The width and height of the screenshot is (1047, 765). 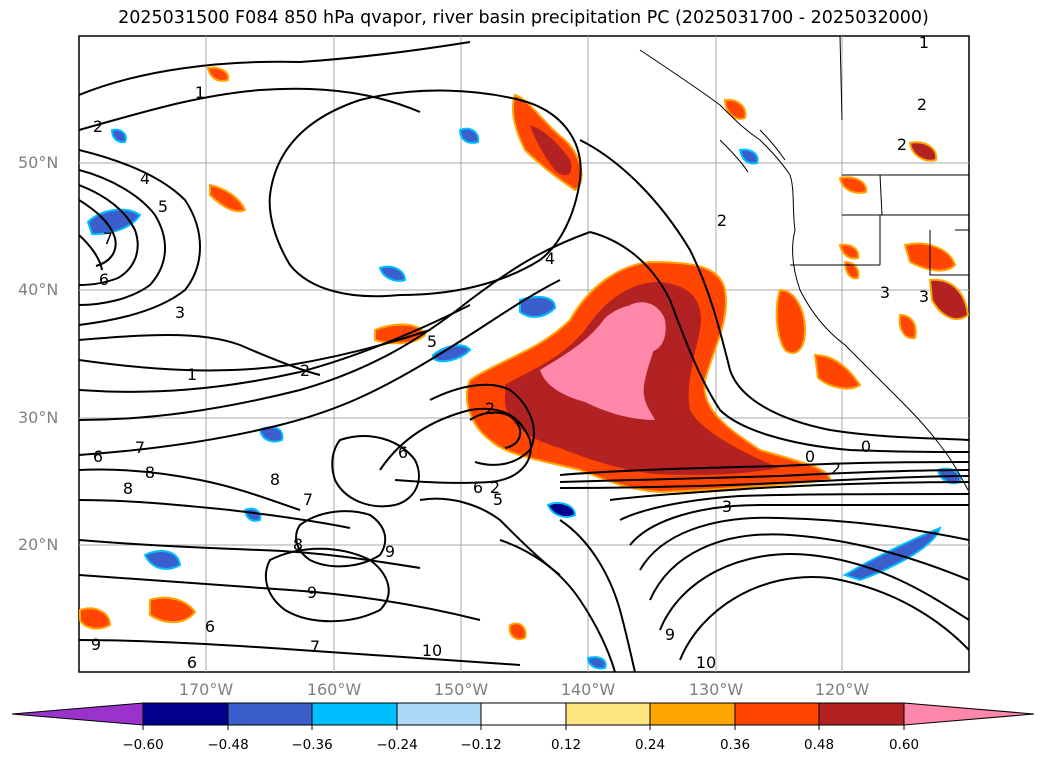 What do you see at coordinates (735, 745) in the screenshot?
I see `colorbar-tick-label: 0.36` at bounding box center [735, 745].